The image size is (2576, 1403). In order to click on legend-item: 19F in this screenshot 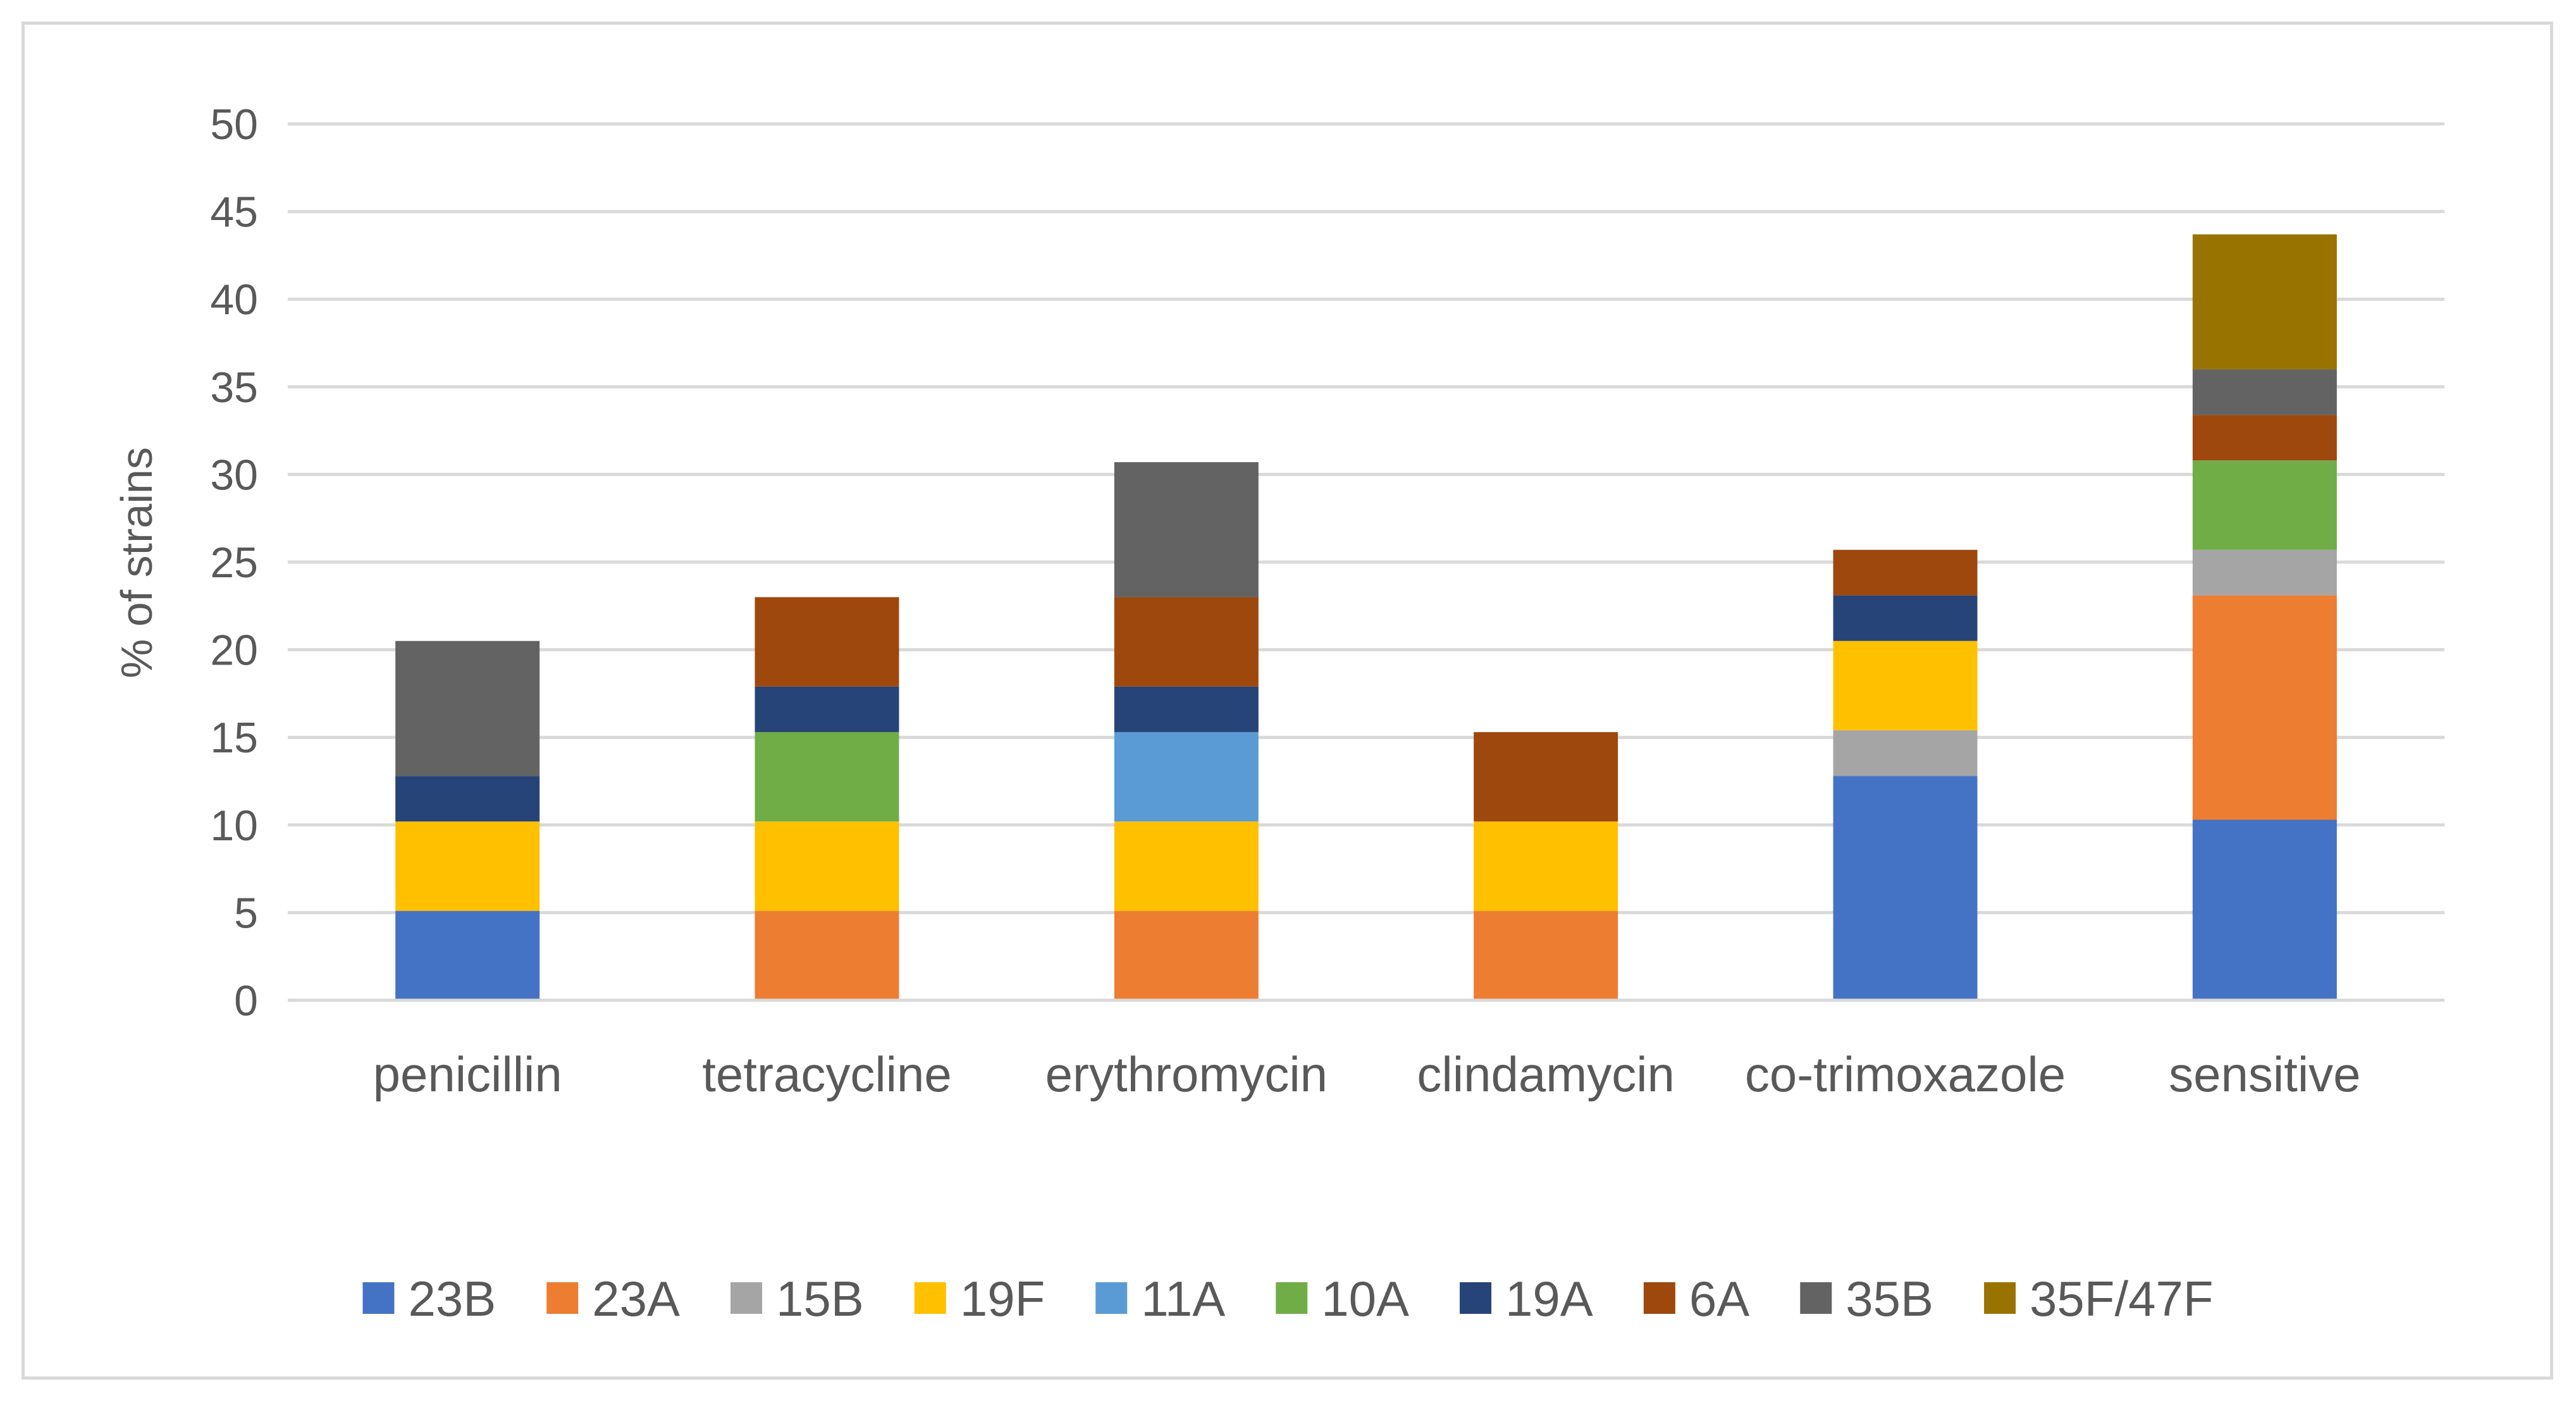, I will do `click(979, 1298)`.